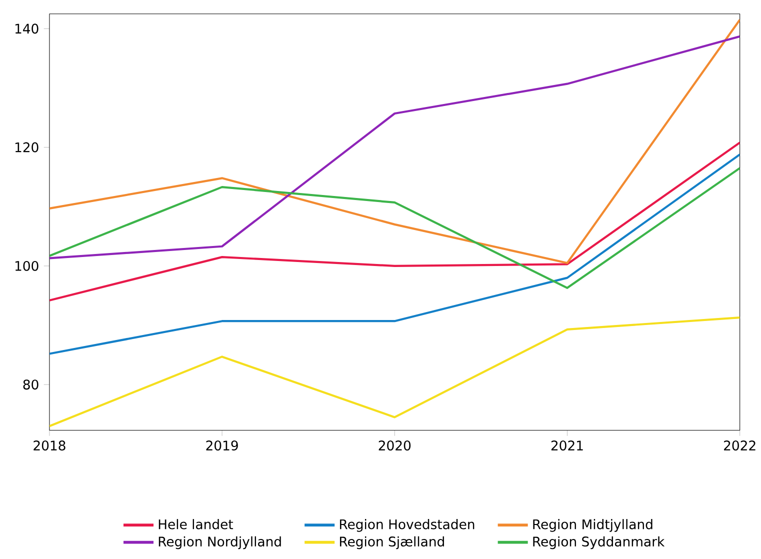 The image size is (761, 559). I want to click on legend-label: Region Midtjylland, so click(592, 525).